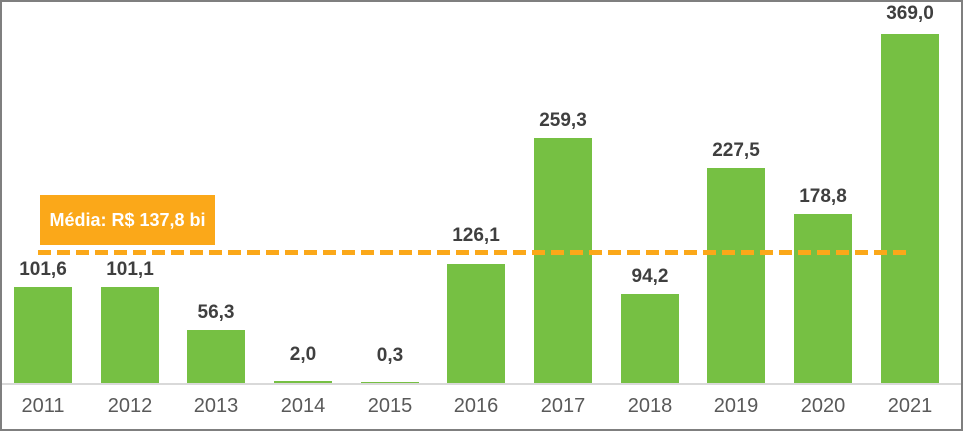 Image resolution: width=963 pixels, height=431 pixels. I want to click on value-label-2015: 0,3, so click(390, 355).